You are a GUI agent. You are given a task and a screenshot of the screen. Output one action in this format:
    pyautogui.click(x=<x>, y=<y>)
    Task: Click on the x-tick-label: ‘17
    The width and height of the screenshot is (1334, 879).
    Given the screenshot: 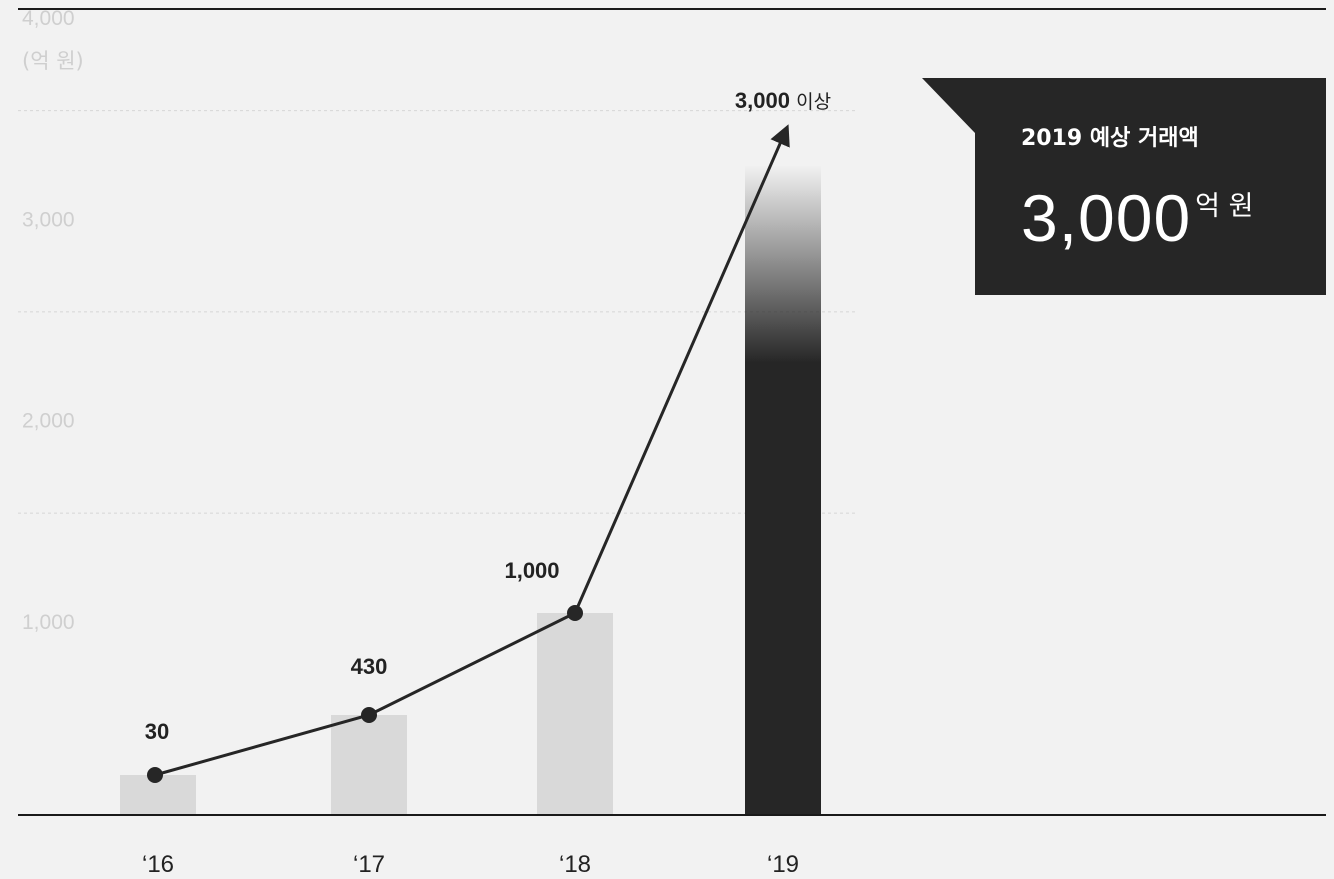 What is the action you would take?
    pyautogui.click(x=369, y=864)
    